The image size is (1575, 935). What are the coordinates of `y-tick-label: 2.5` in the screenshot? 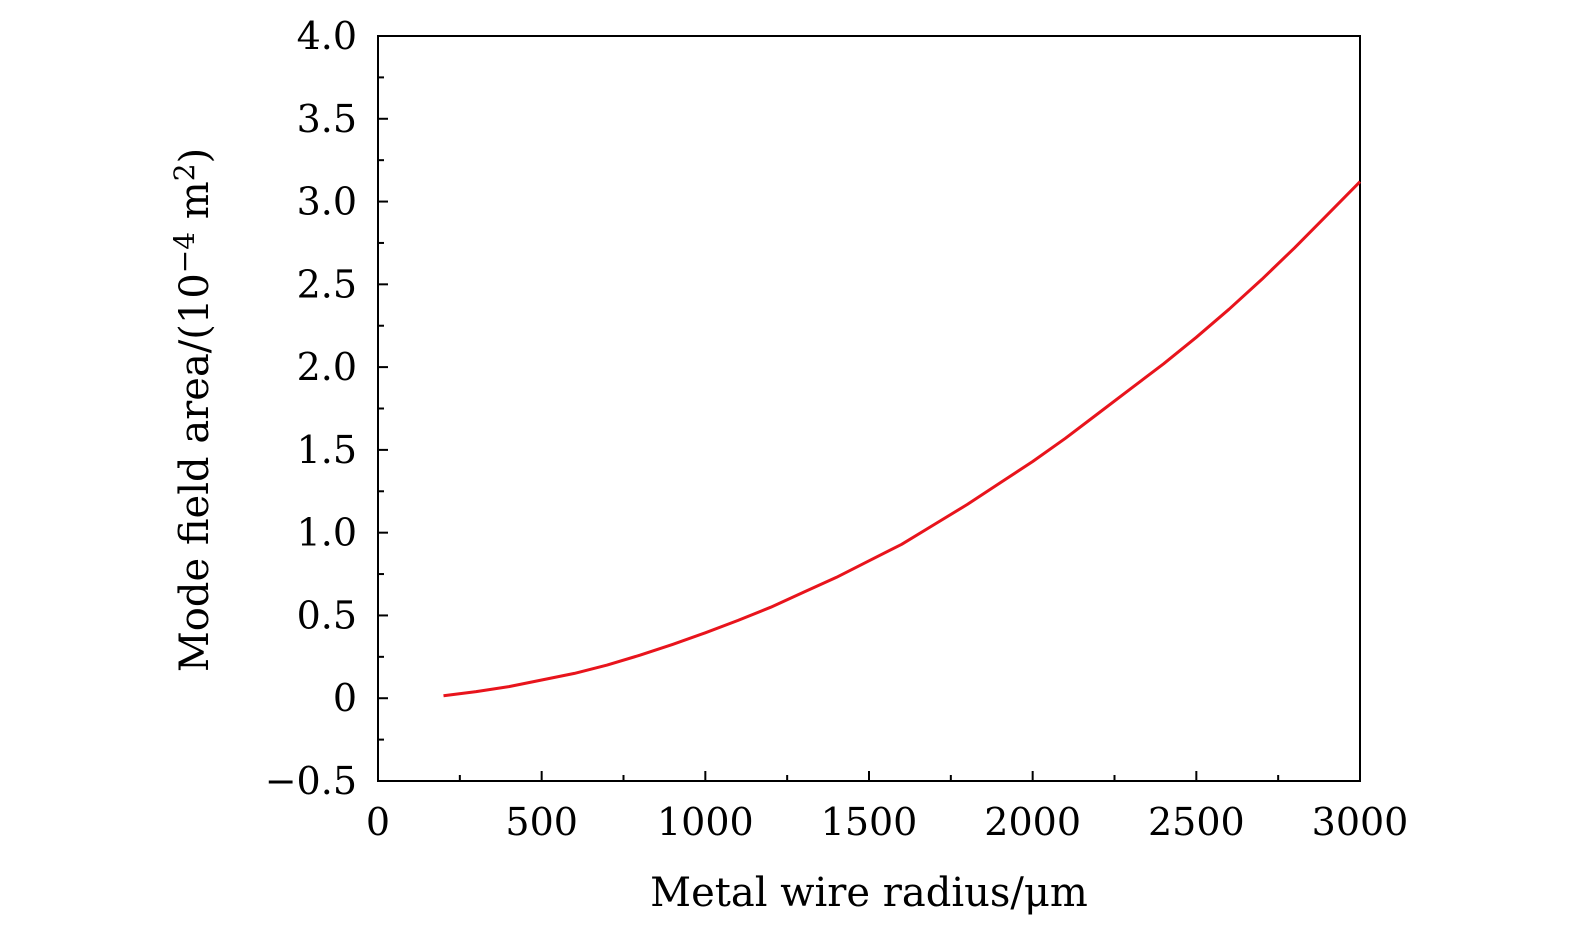 It's located at (327, 284).